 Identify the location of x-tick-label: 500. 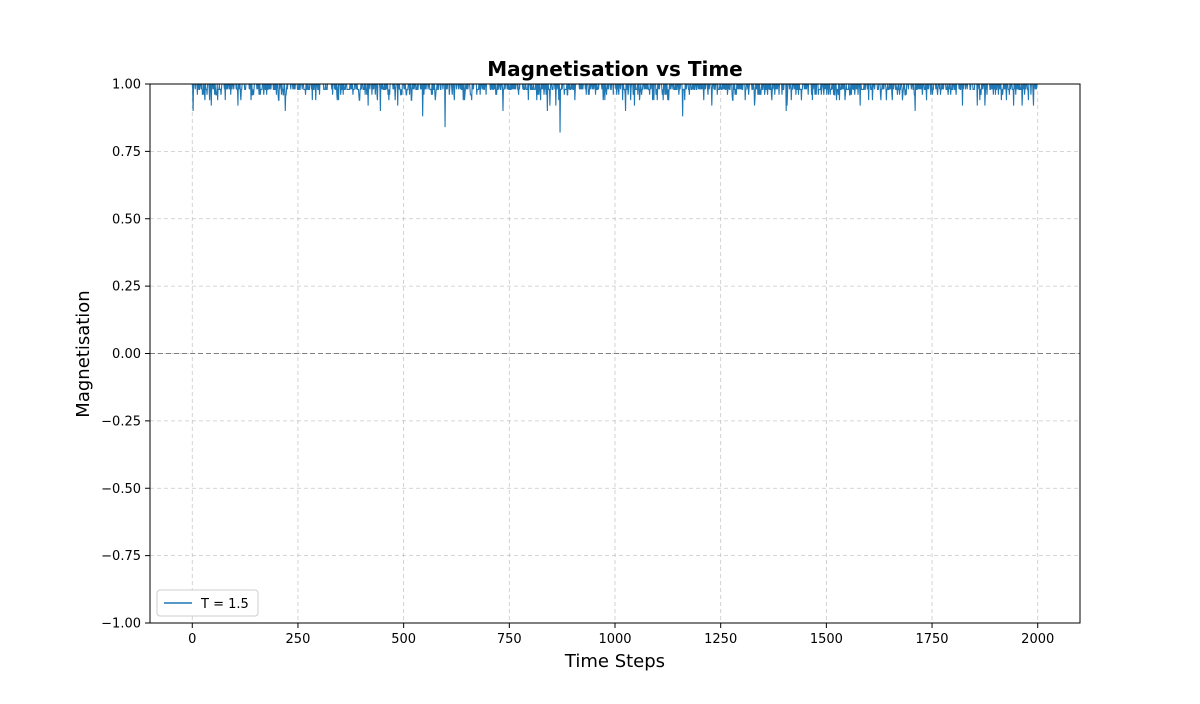
(403, 639).